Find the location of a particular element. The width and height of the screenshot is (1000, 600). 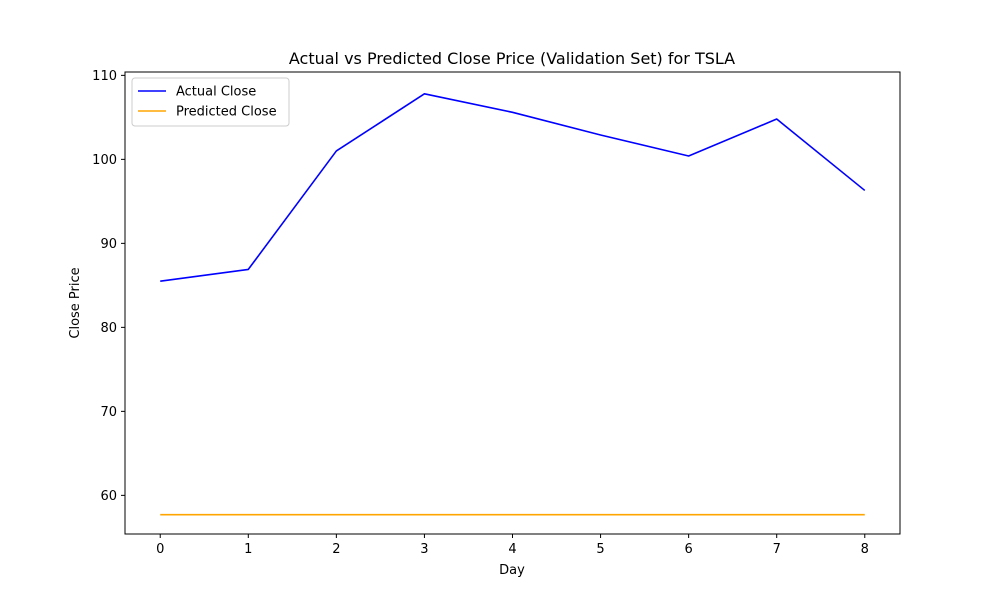

y-axis-label: Close Price is located at coordinates (75, 302).